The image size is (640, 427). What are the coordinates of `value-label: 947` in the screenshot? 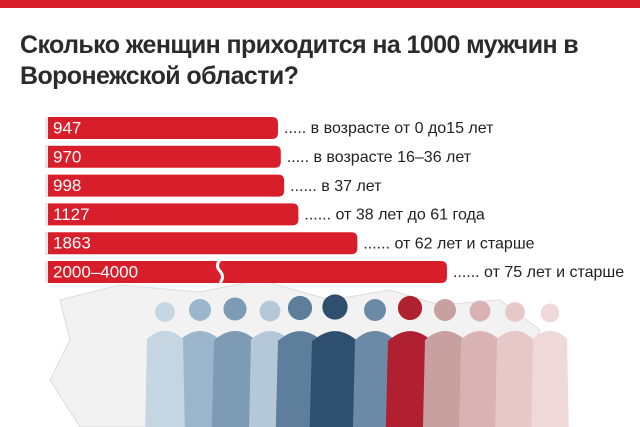 It's located at (67, 127).